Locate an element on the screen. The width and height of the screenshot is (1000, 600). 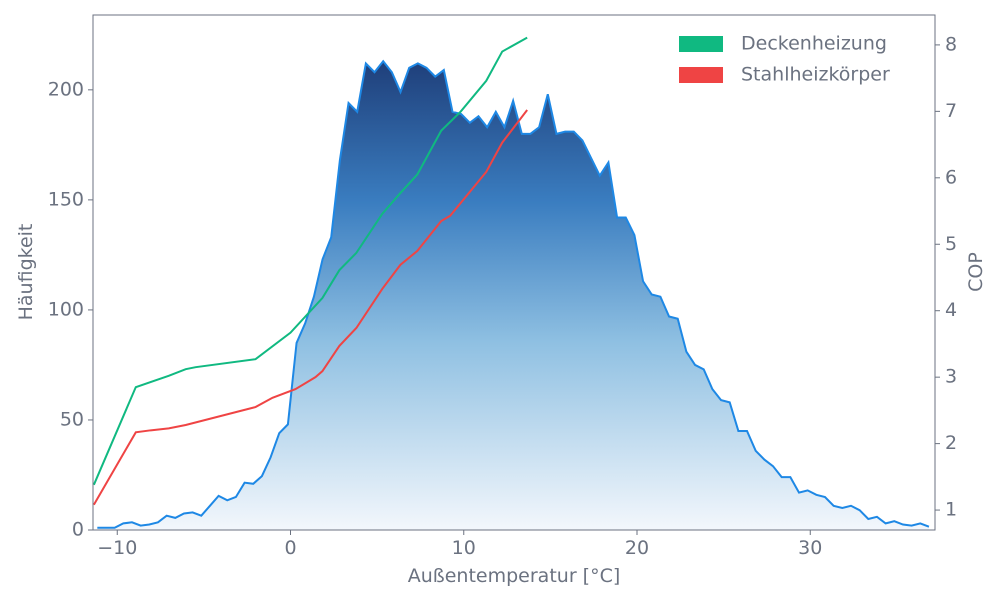
y-axis-label: Häufigkeit is located at coordinates (26, 272).